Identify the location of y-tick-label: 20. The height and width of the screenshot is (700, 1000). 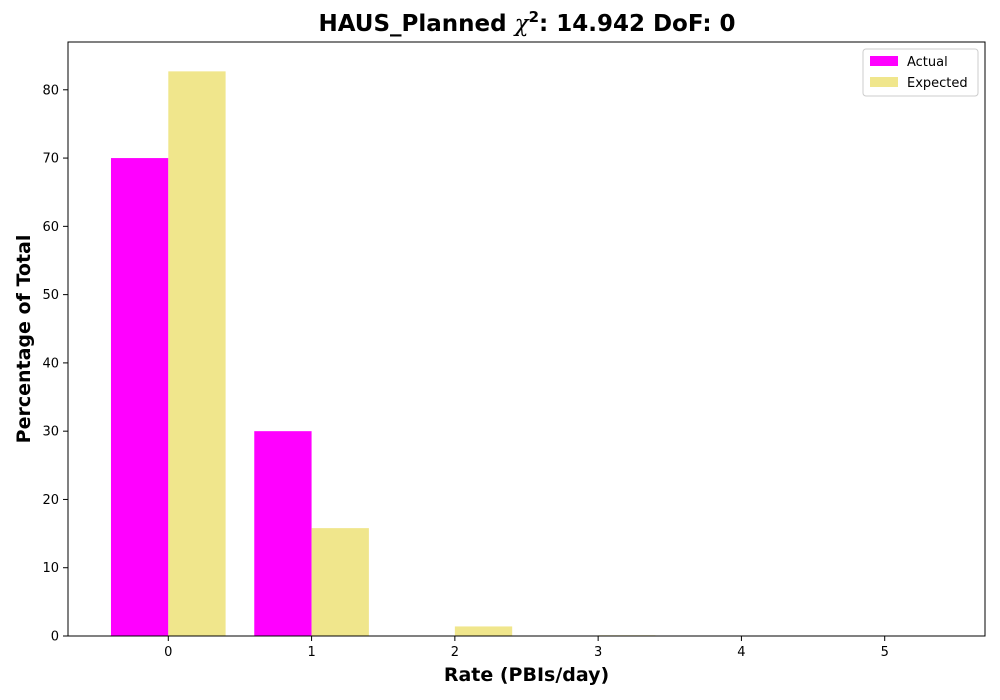
(50, 500).